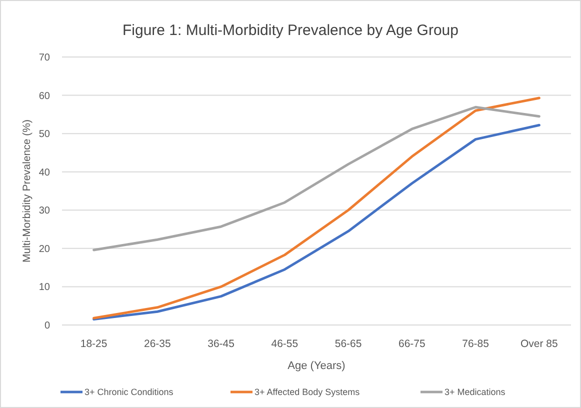 This screenshot has width=581, height=408. What do you see at coordinates (307, 392) in the screenshot?
I see `legend-label: 3+ Affected Body Systems` at bounding box center [307, 392].